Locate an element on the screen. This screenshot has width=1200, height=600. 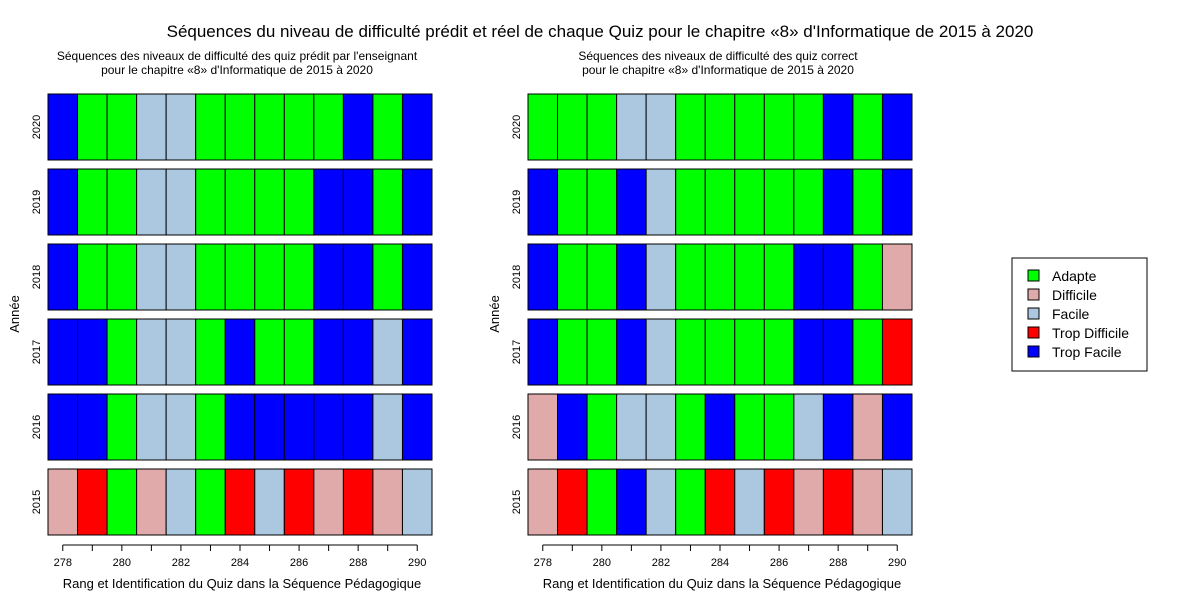
x-tick-label: 284 is located at coordinates (240, 563).